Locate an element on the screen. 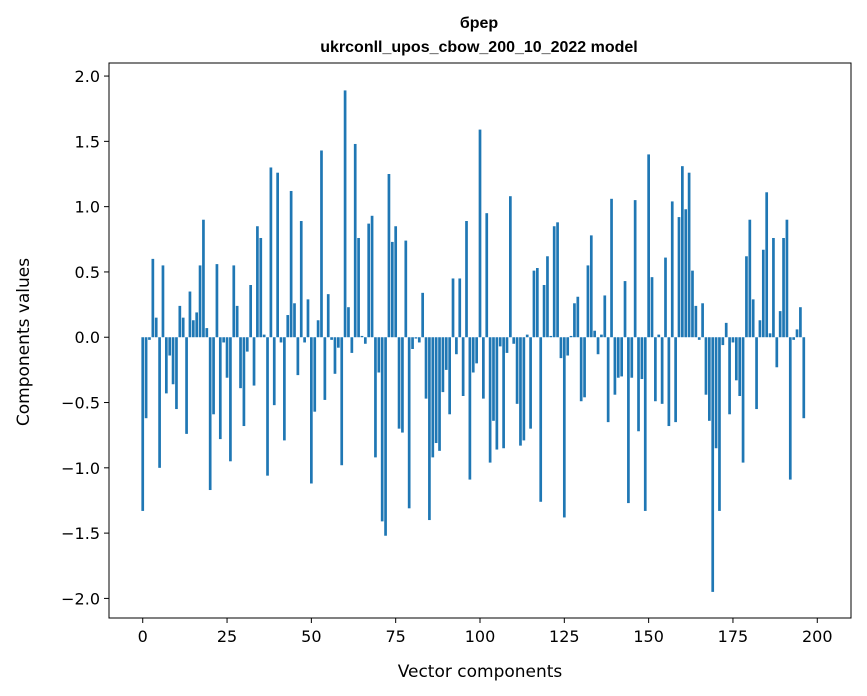 The width and height of the screenshot is (867, 696). x-axis-ticks: 0 25 50 75 100 125 150 175 200 is located at coordinates (485, 632).